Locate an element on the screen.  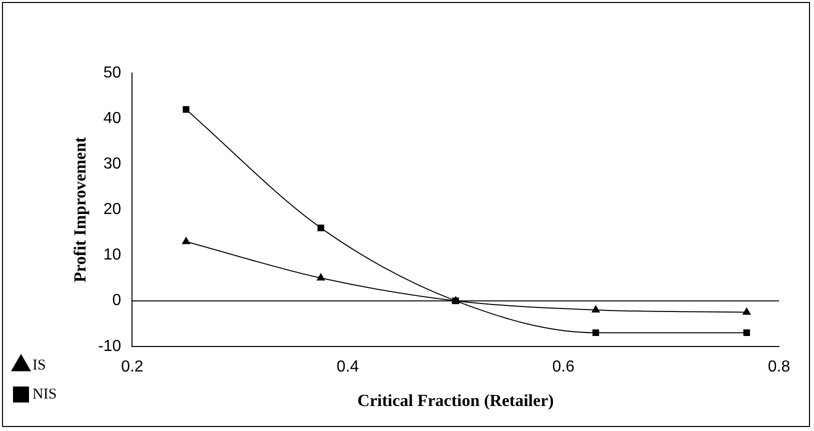
y-tick-label: -10 is located at coordinates (110, 346).